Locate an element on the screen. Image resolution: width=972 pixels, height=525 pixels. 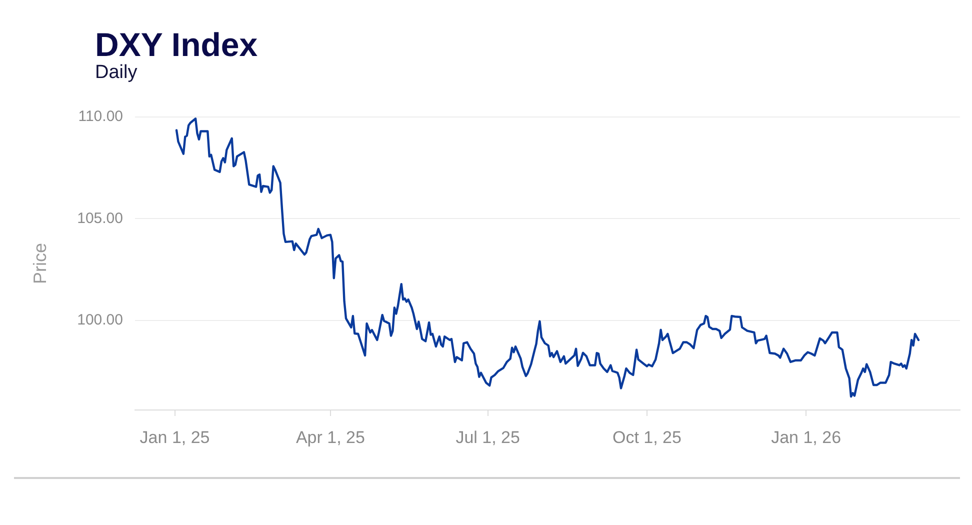
chart-subtitle: Daily is located at coordinates (116, 73).